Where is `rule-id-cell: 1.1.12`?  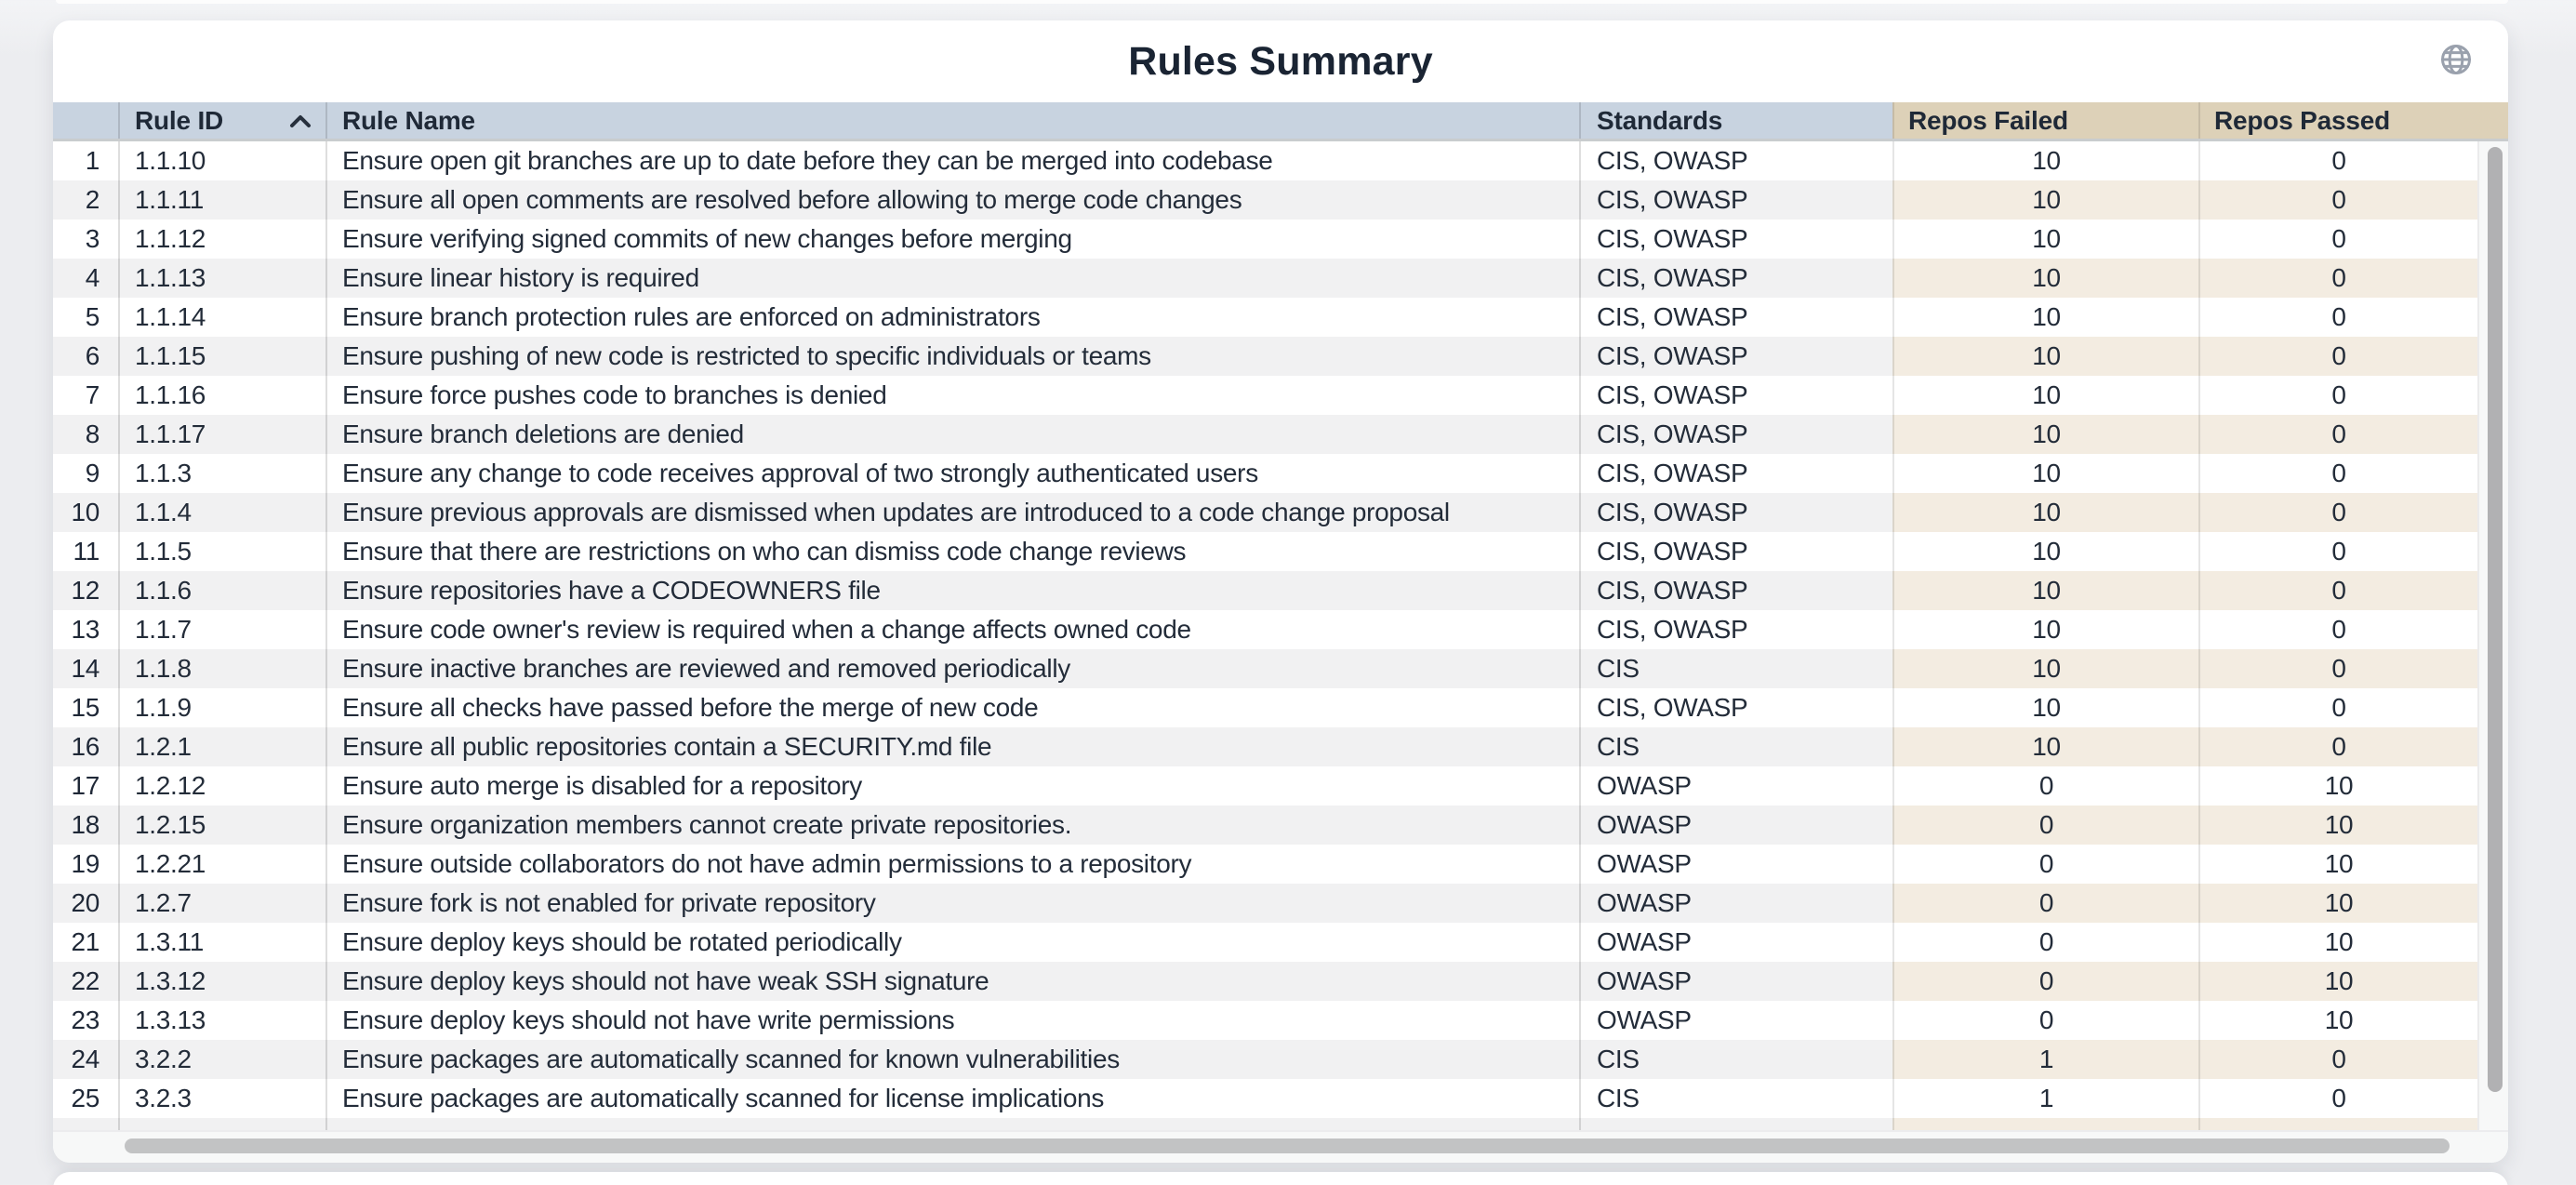
rule-id-cell: 1.1.12 is located at coordinates (221, 240).